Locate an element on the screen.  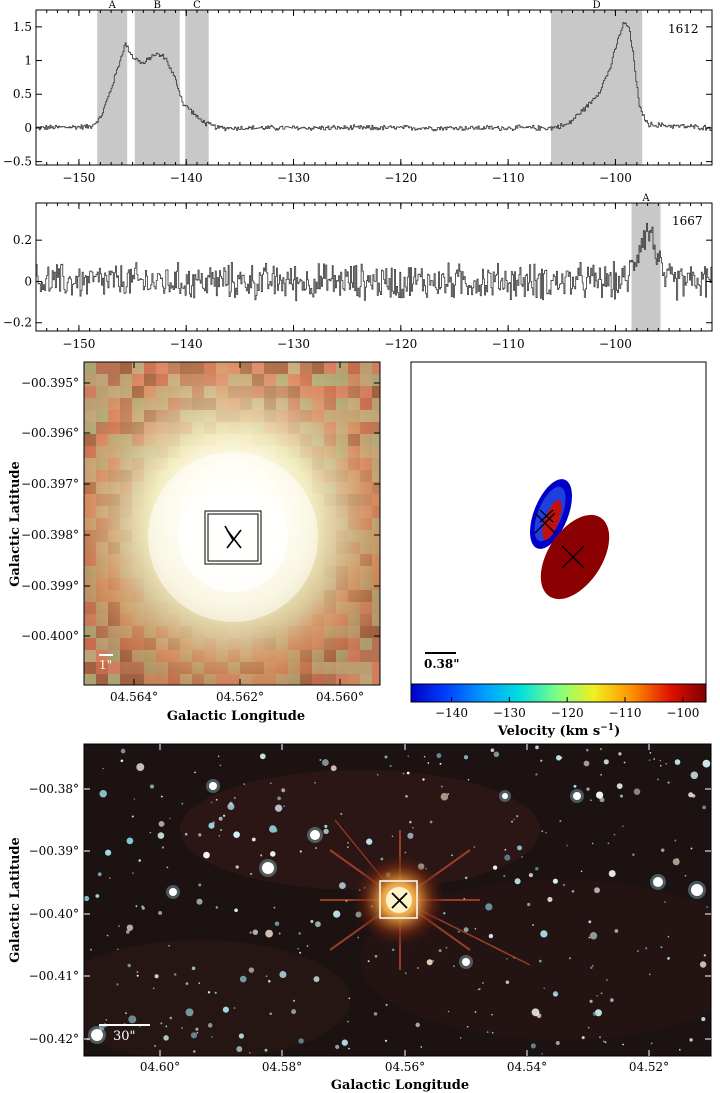
colorbar-tick-label: −100 is located at coordinates (682, 713).